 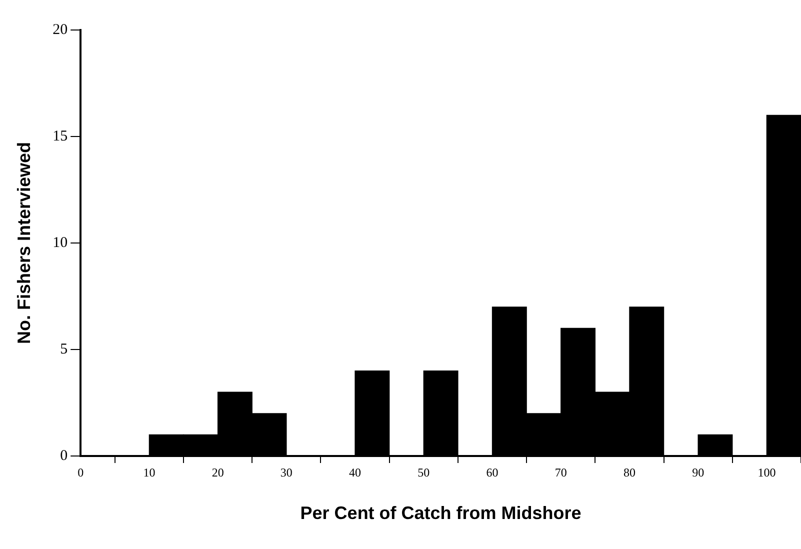 I want to click on y-tick-label: 5, so click(x=64, y=349).